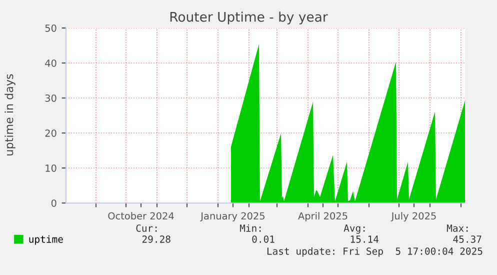 This screenshot has height=275, width=497. What do you see at coordinates (53, 203) in the screenshot?
I see `y-tick-label: 0` at bounding box center [53, 203].